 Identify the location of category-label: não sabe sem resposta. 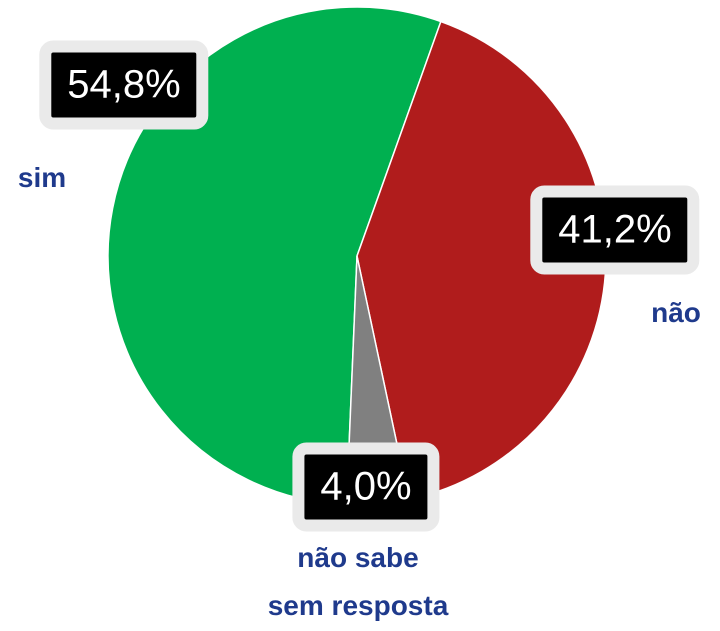
(358, 581).